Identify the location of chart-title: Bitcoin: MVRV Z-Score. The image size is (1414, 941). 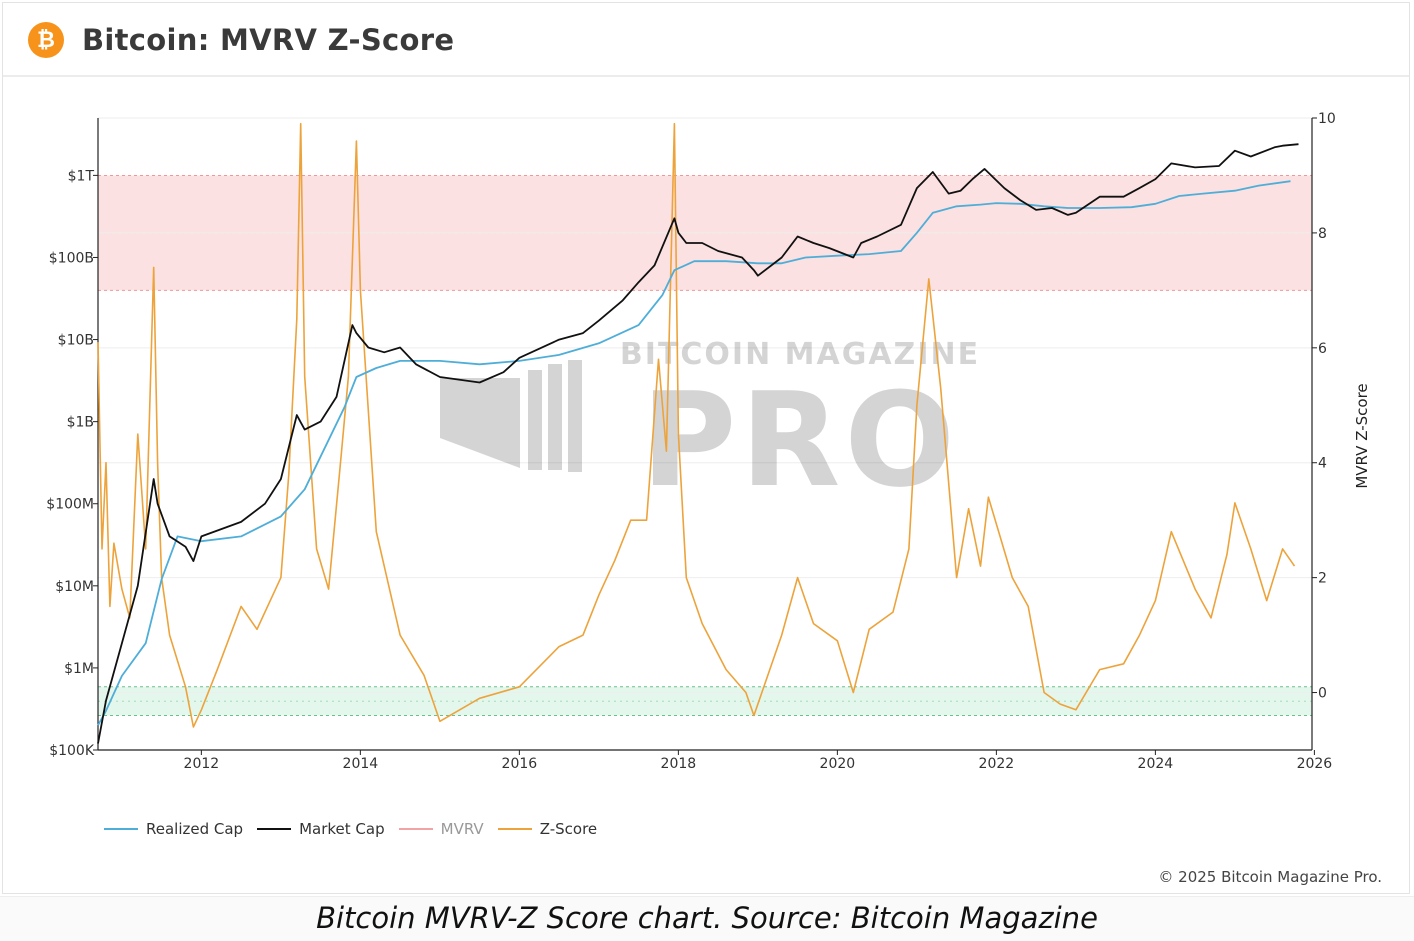
(268, 40).